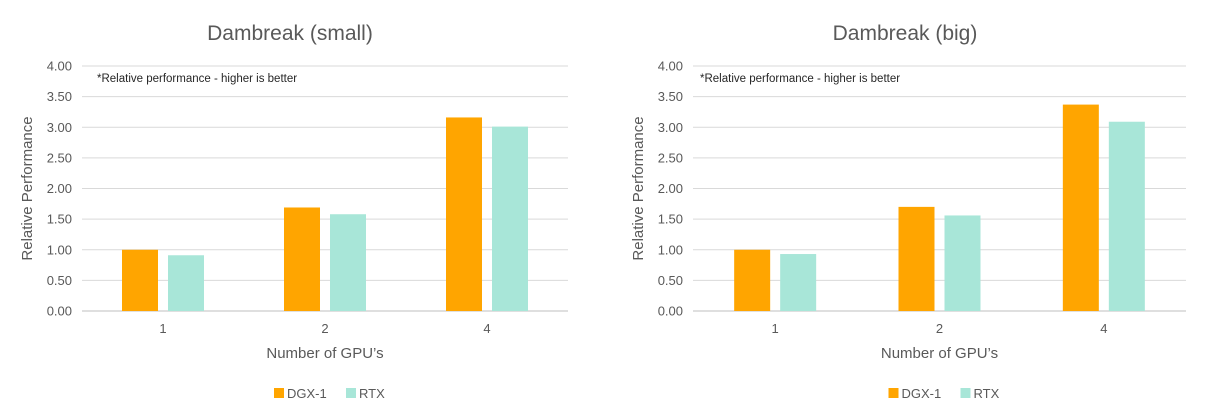  Describe the element at coordinates (290, 33) in the screenshot. I see `chart-title: Dambreak (small)` at that location.